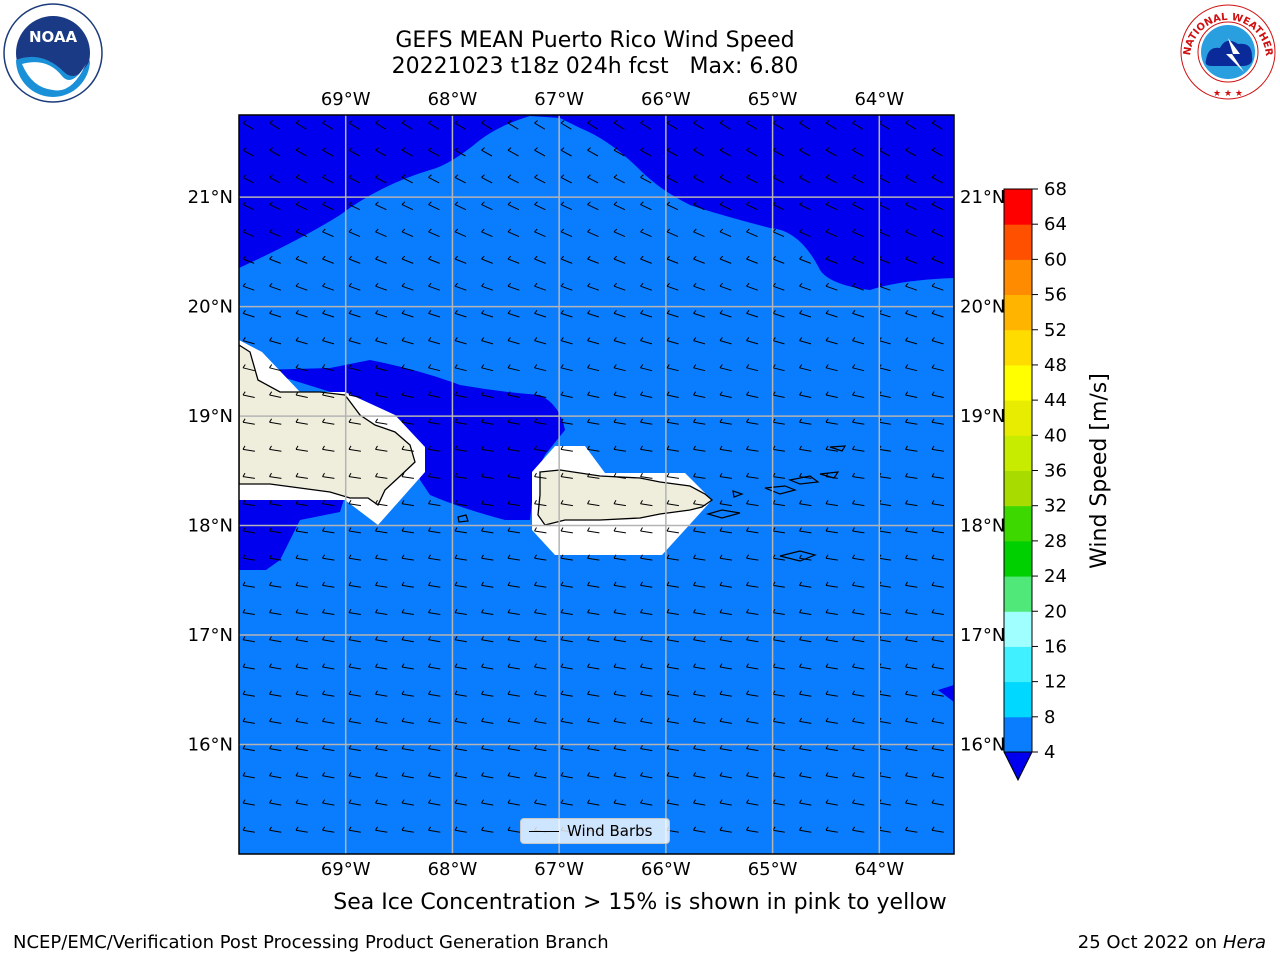 Image resolution: width=1280 pixels, height=960 pixels. What do you see at coordinates (798, 556) in the screenshot?
I see `island-st-croix` at bounding box center [798, 556].